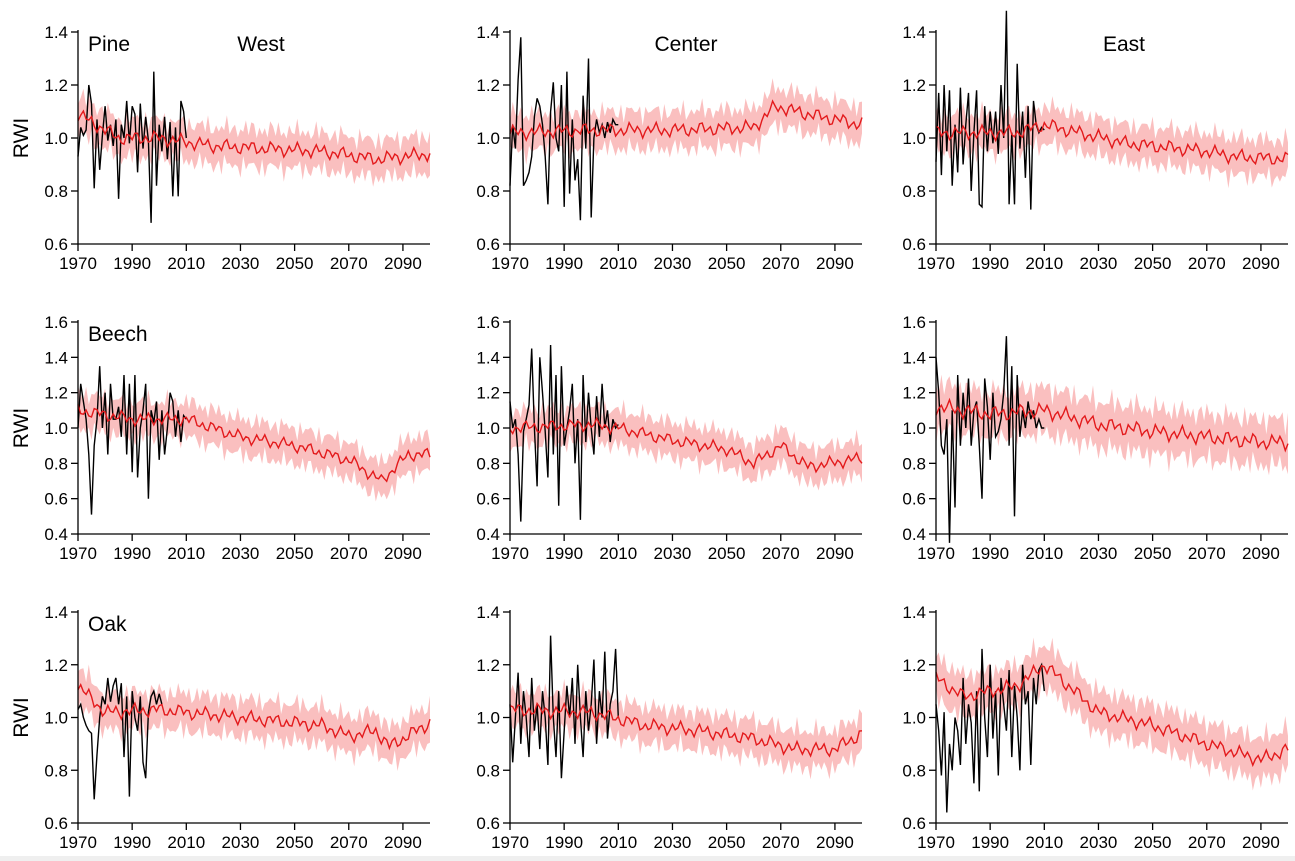 The width and height of the screenshot is (1295, 861). Describe the element at coordinates (109, 44) in the screenshot. I see `row-label: Pine` at that location.